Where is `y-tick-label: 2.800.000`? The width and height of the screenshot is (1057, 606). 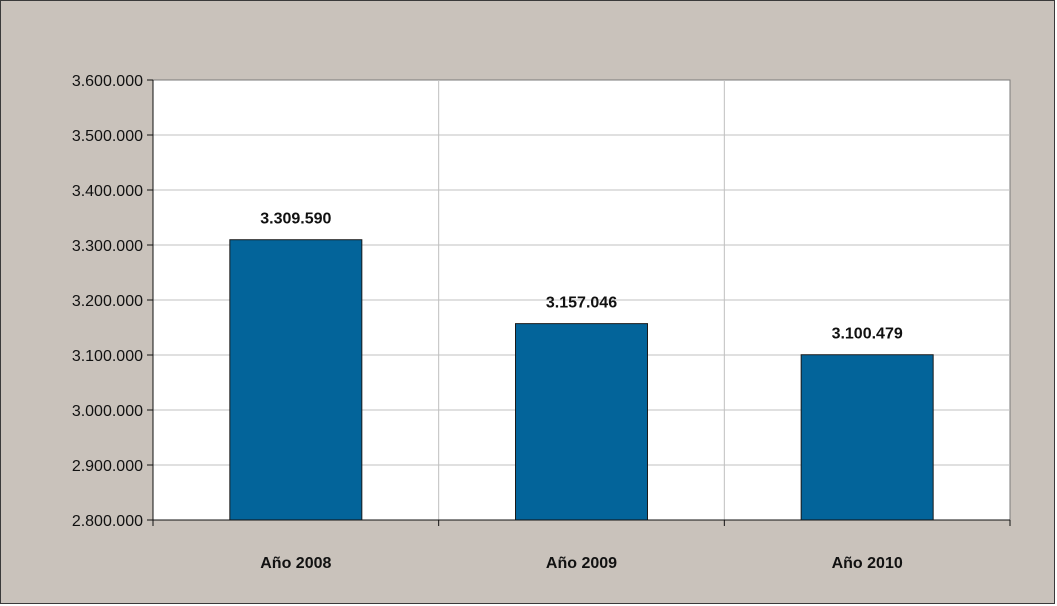 y-tick-label: 2.800.000 is located at coordinates (107, 521).